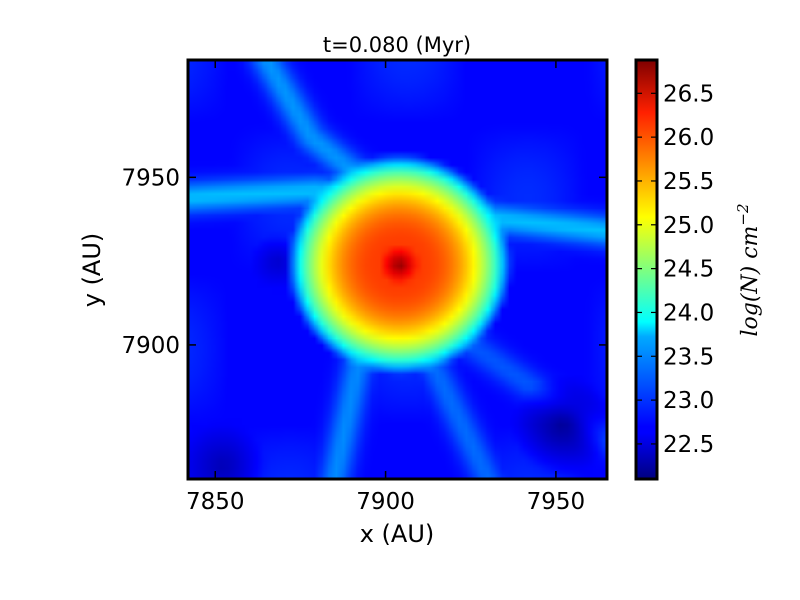 This screenshot has width=800, height=600. I want to click on colorbar-frame, so click(646, 269).